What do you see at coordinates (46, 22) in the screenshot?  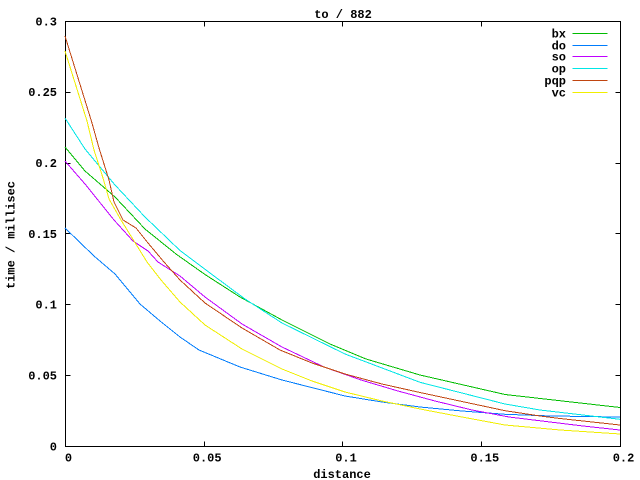 I see `svg-text: 0.3` at bounding box center [46, 22].